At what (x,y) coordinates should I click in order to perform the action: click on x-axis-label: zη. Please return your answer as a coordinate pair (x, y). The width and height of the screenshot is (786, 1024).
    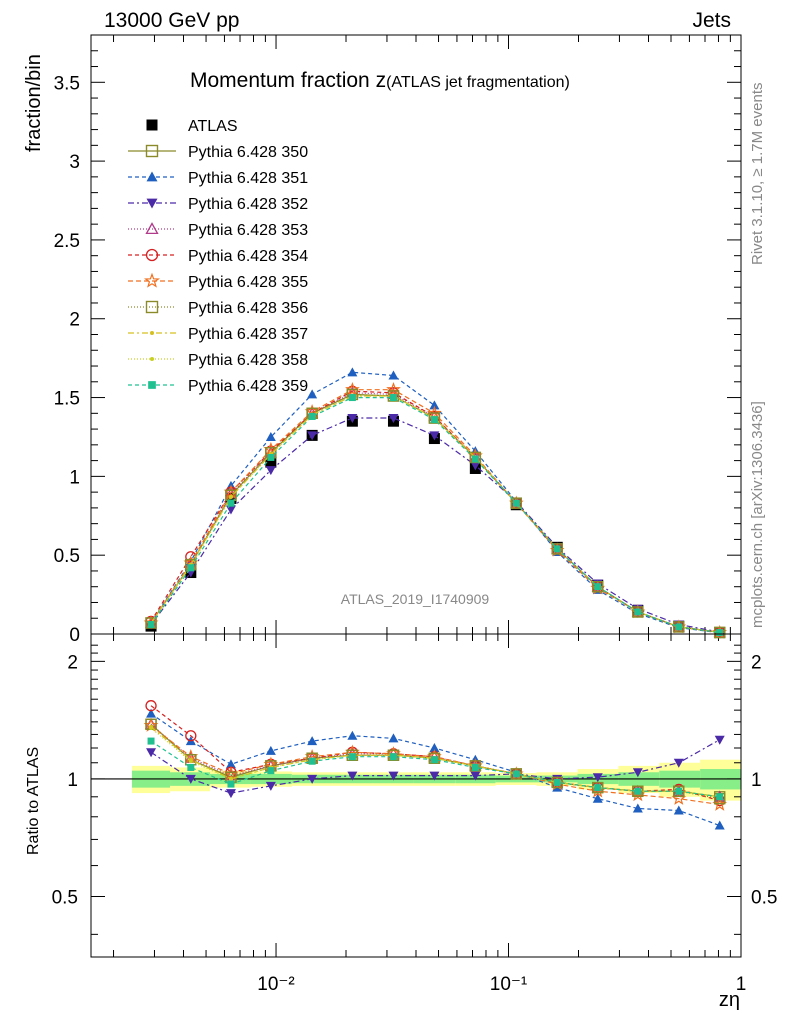
    Looking at the image, I should click on (729, 1000).